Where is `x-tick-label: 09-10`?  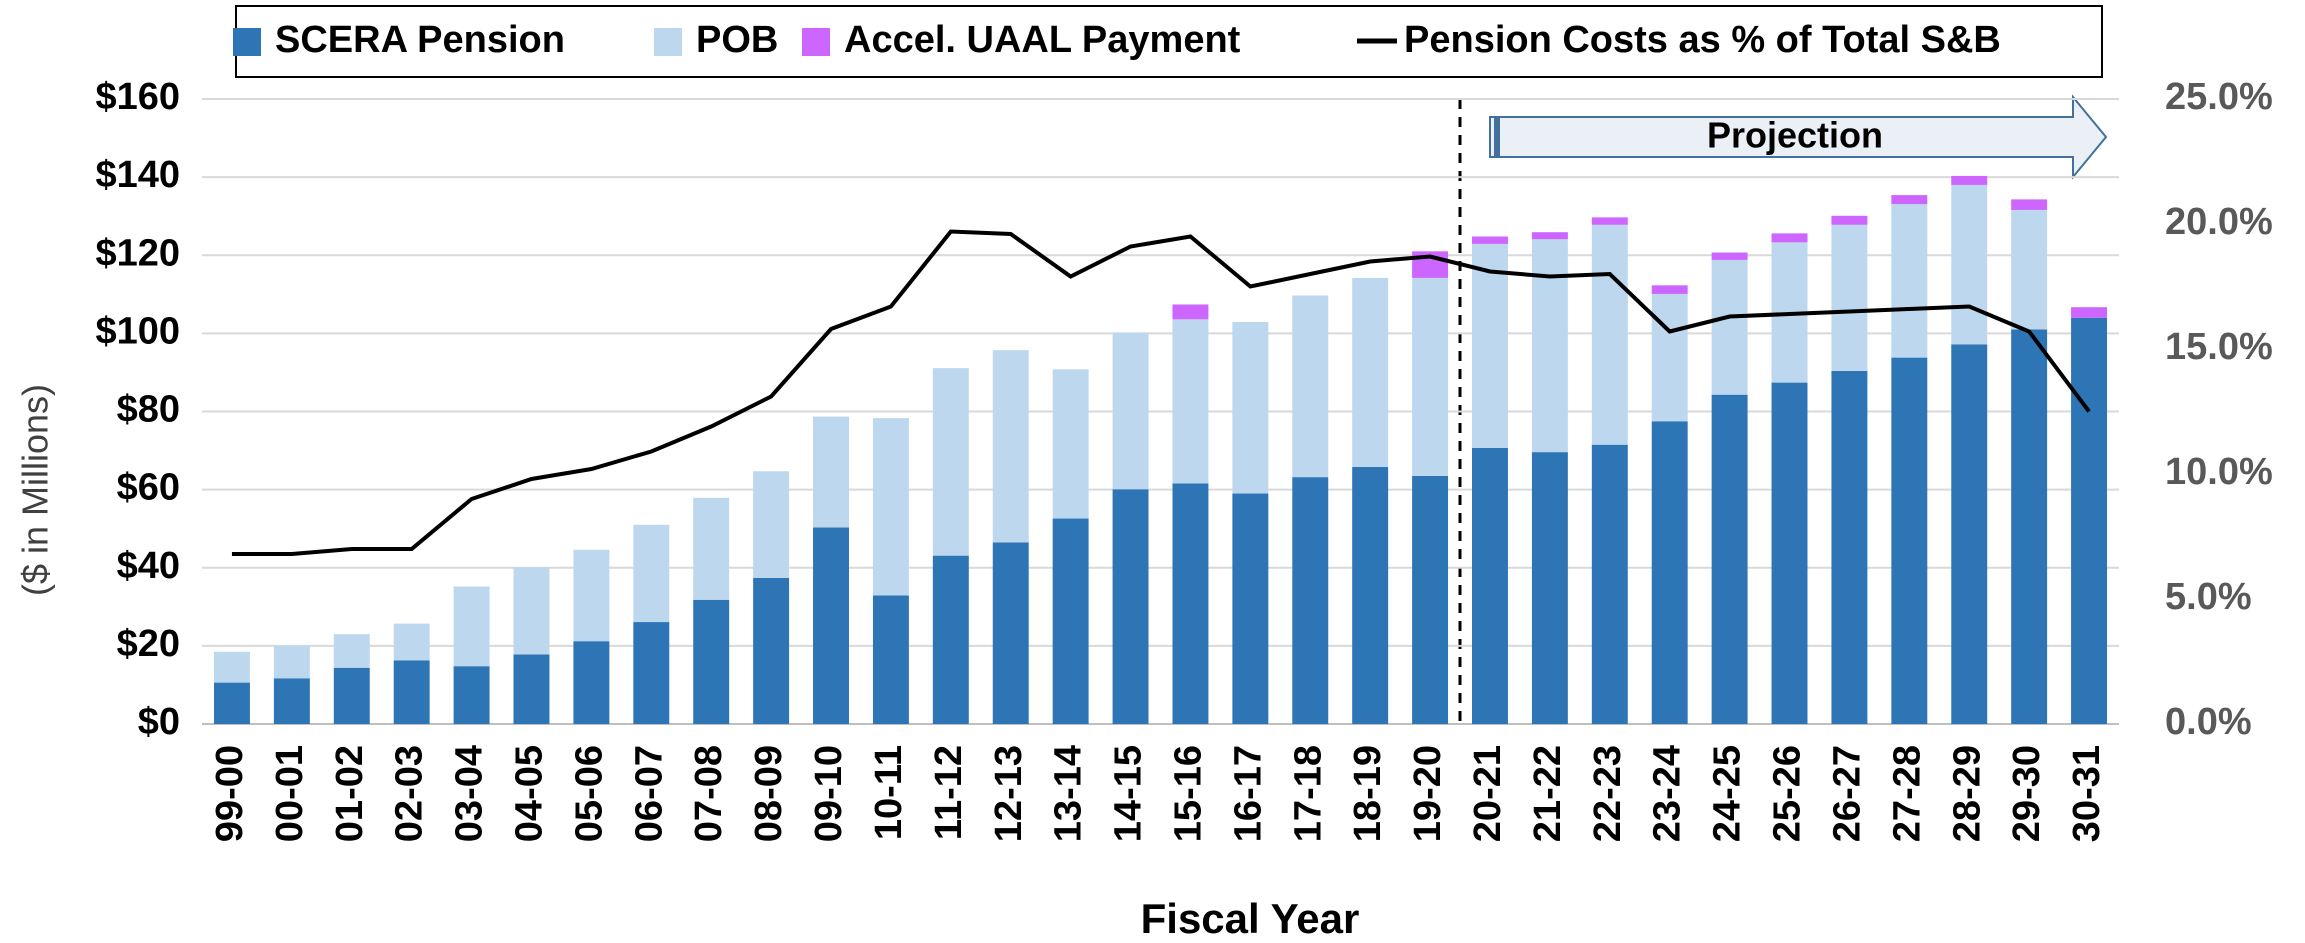
x-tick-label: 09-10 is located at coordinates (829, 793).